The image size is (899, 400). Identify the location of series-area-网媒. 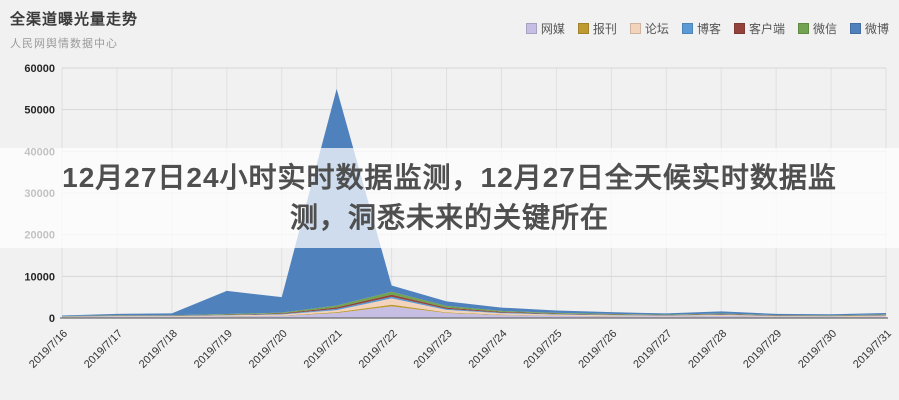
(474, 312).